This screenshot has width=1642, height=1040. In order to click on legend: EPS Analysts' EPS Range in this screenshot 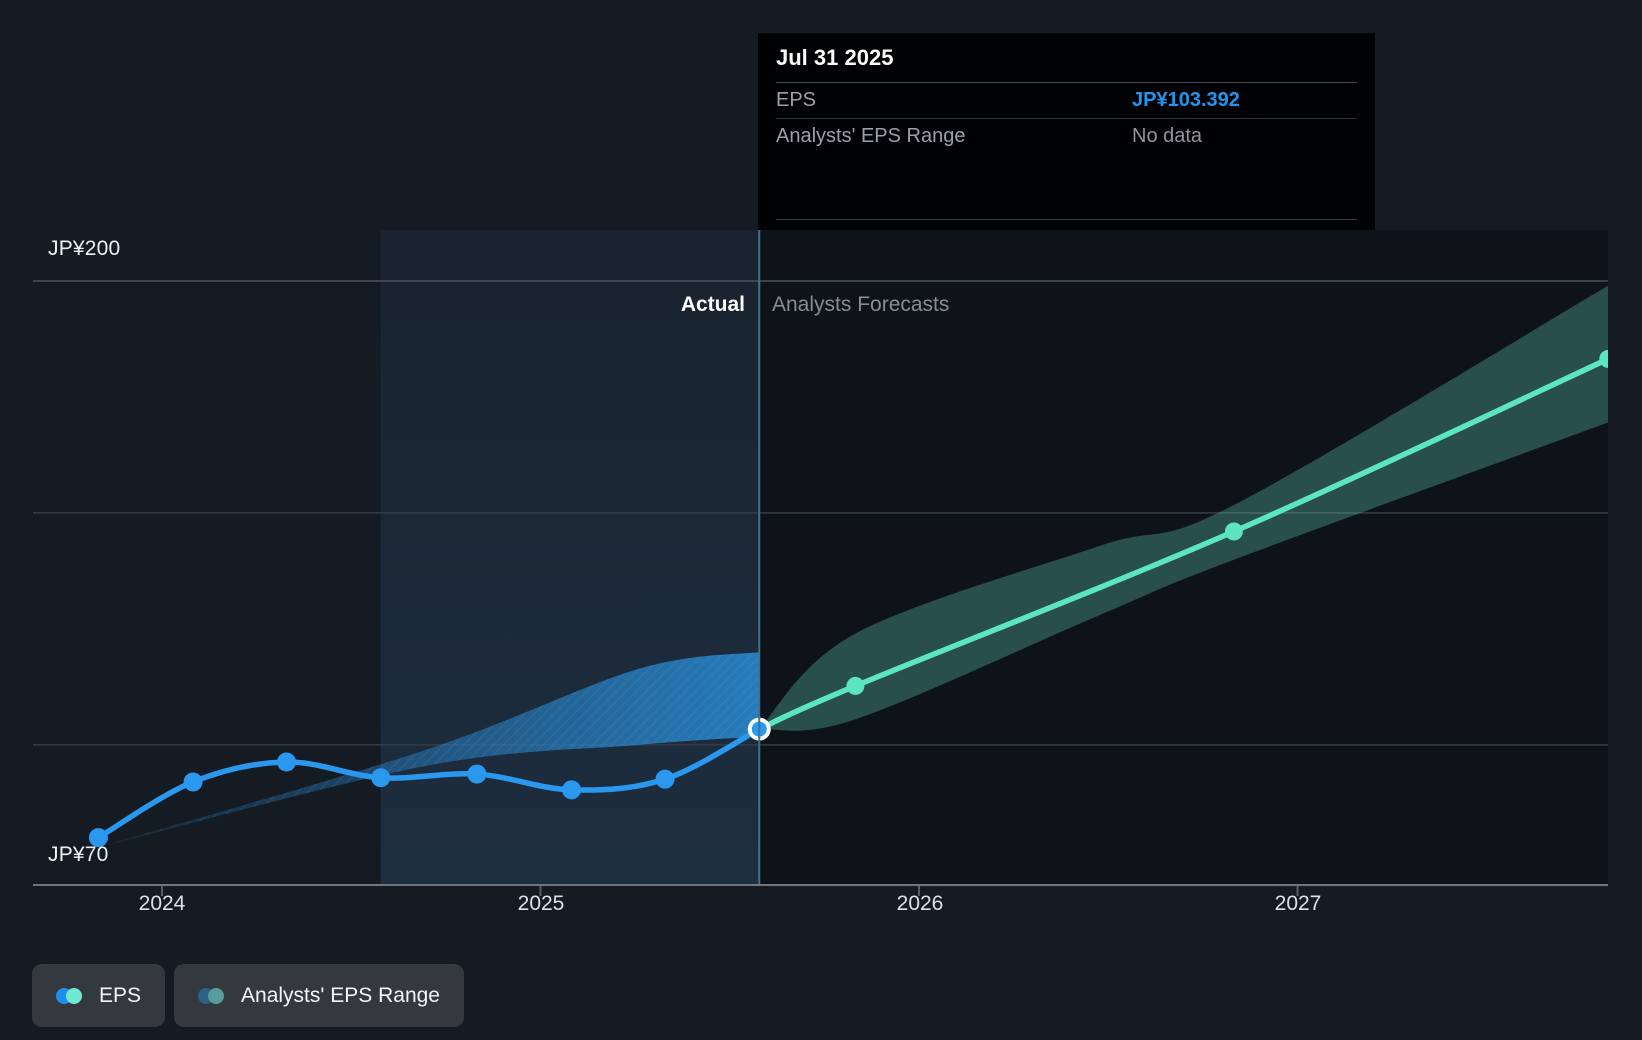, I will do `click(248, 995)`.